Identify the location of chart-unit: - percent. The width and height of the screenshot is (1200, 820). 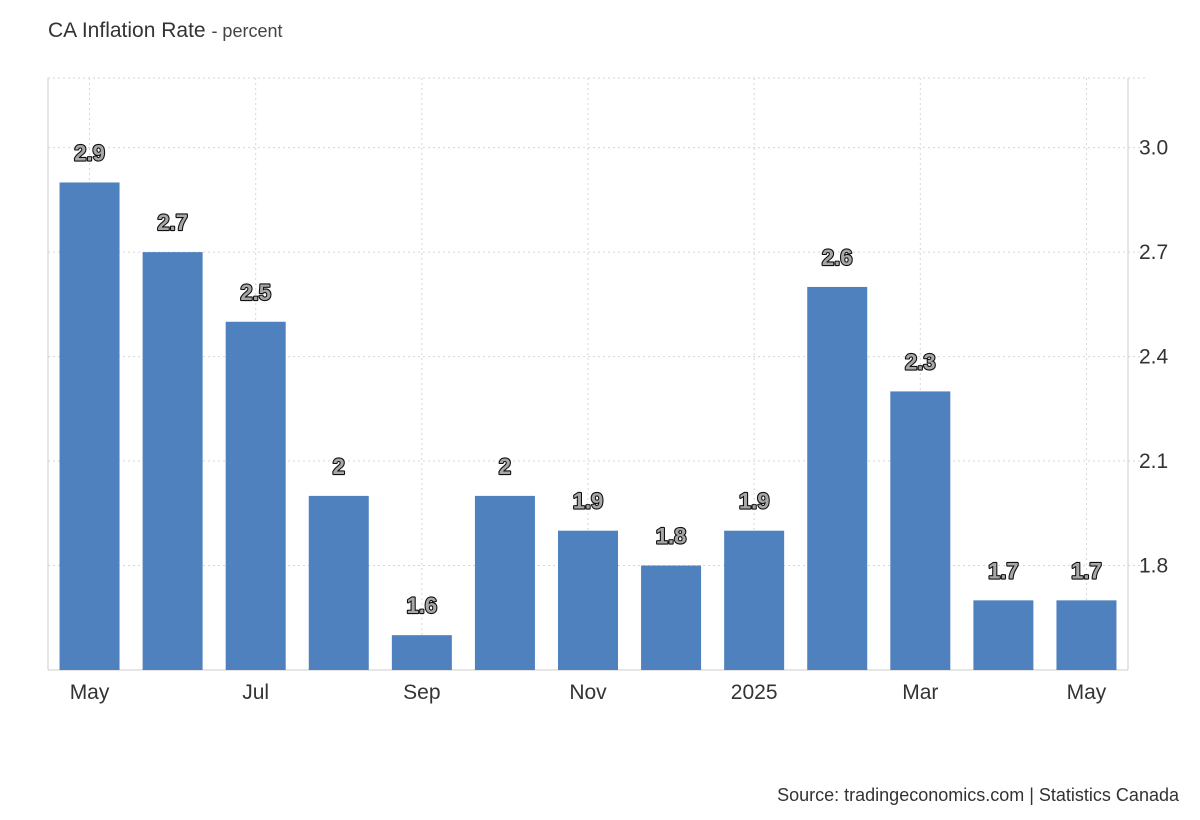
(247, 31).